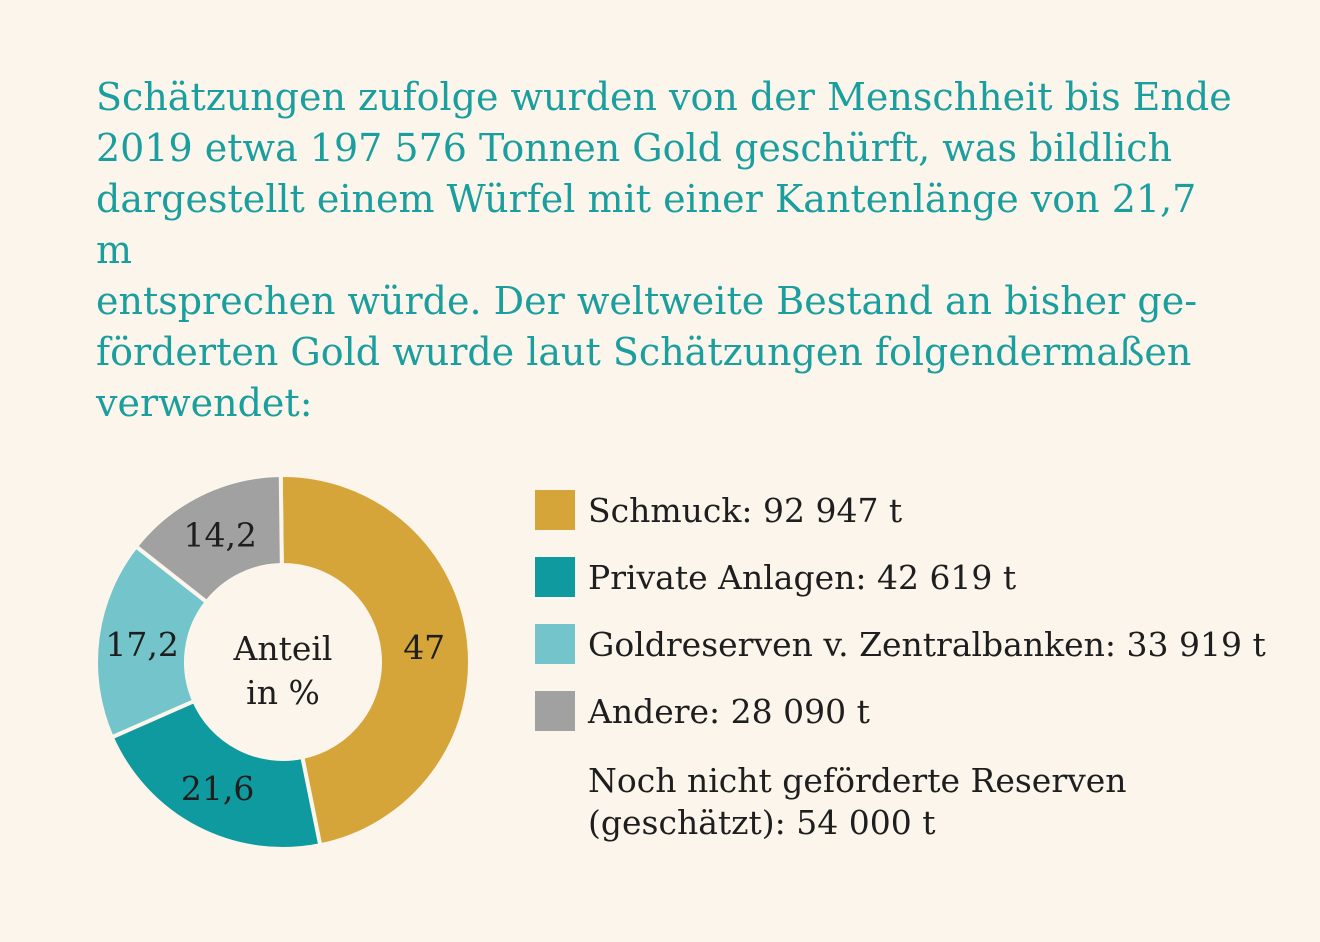 Image resolution: width=1320 pixels, height=942 pixels. I want to click on legend-label-andere: Andere: 28 090 t, so click(729, 711).